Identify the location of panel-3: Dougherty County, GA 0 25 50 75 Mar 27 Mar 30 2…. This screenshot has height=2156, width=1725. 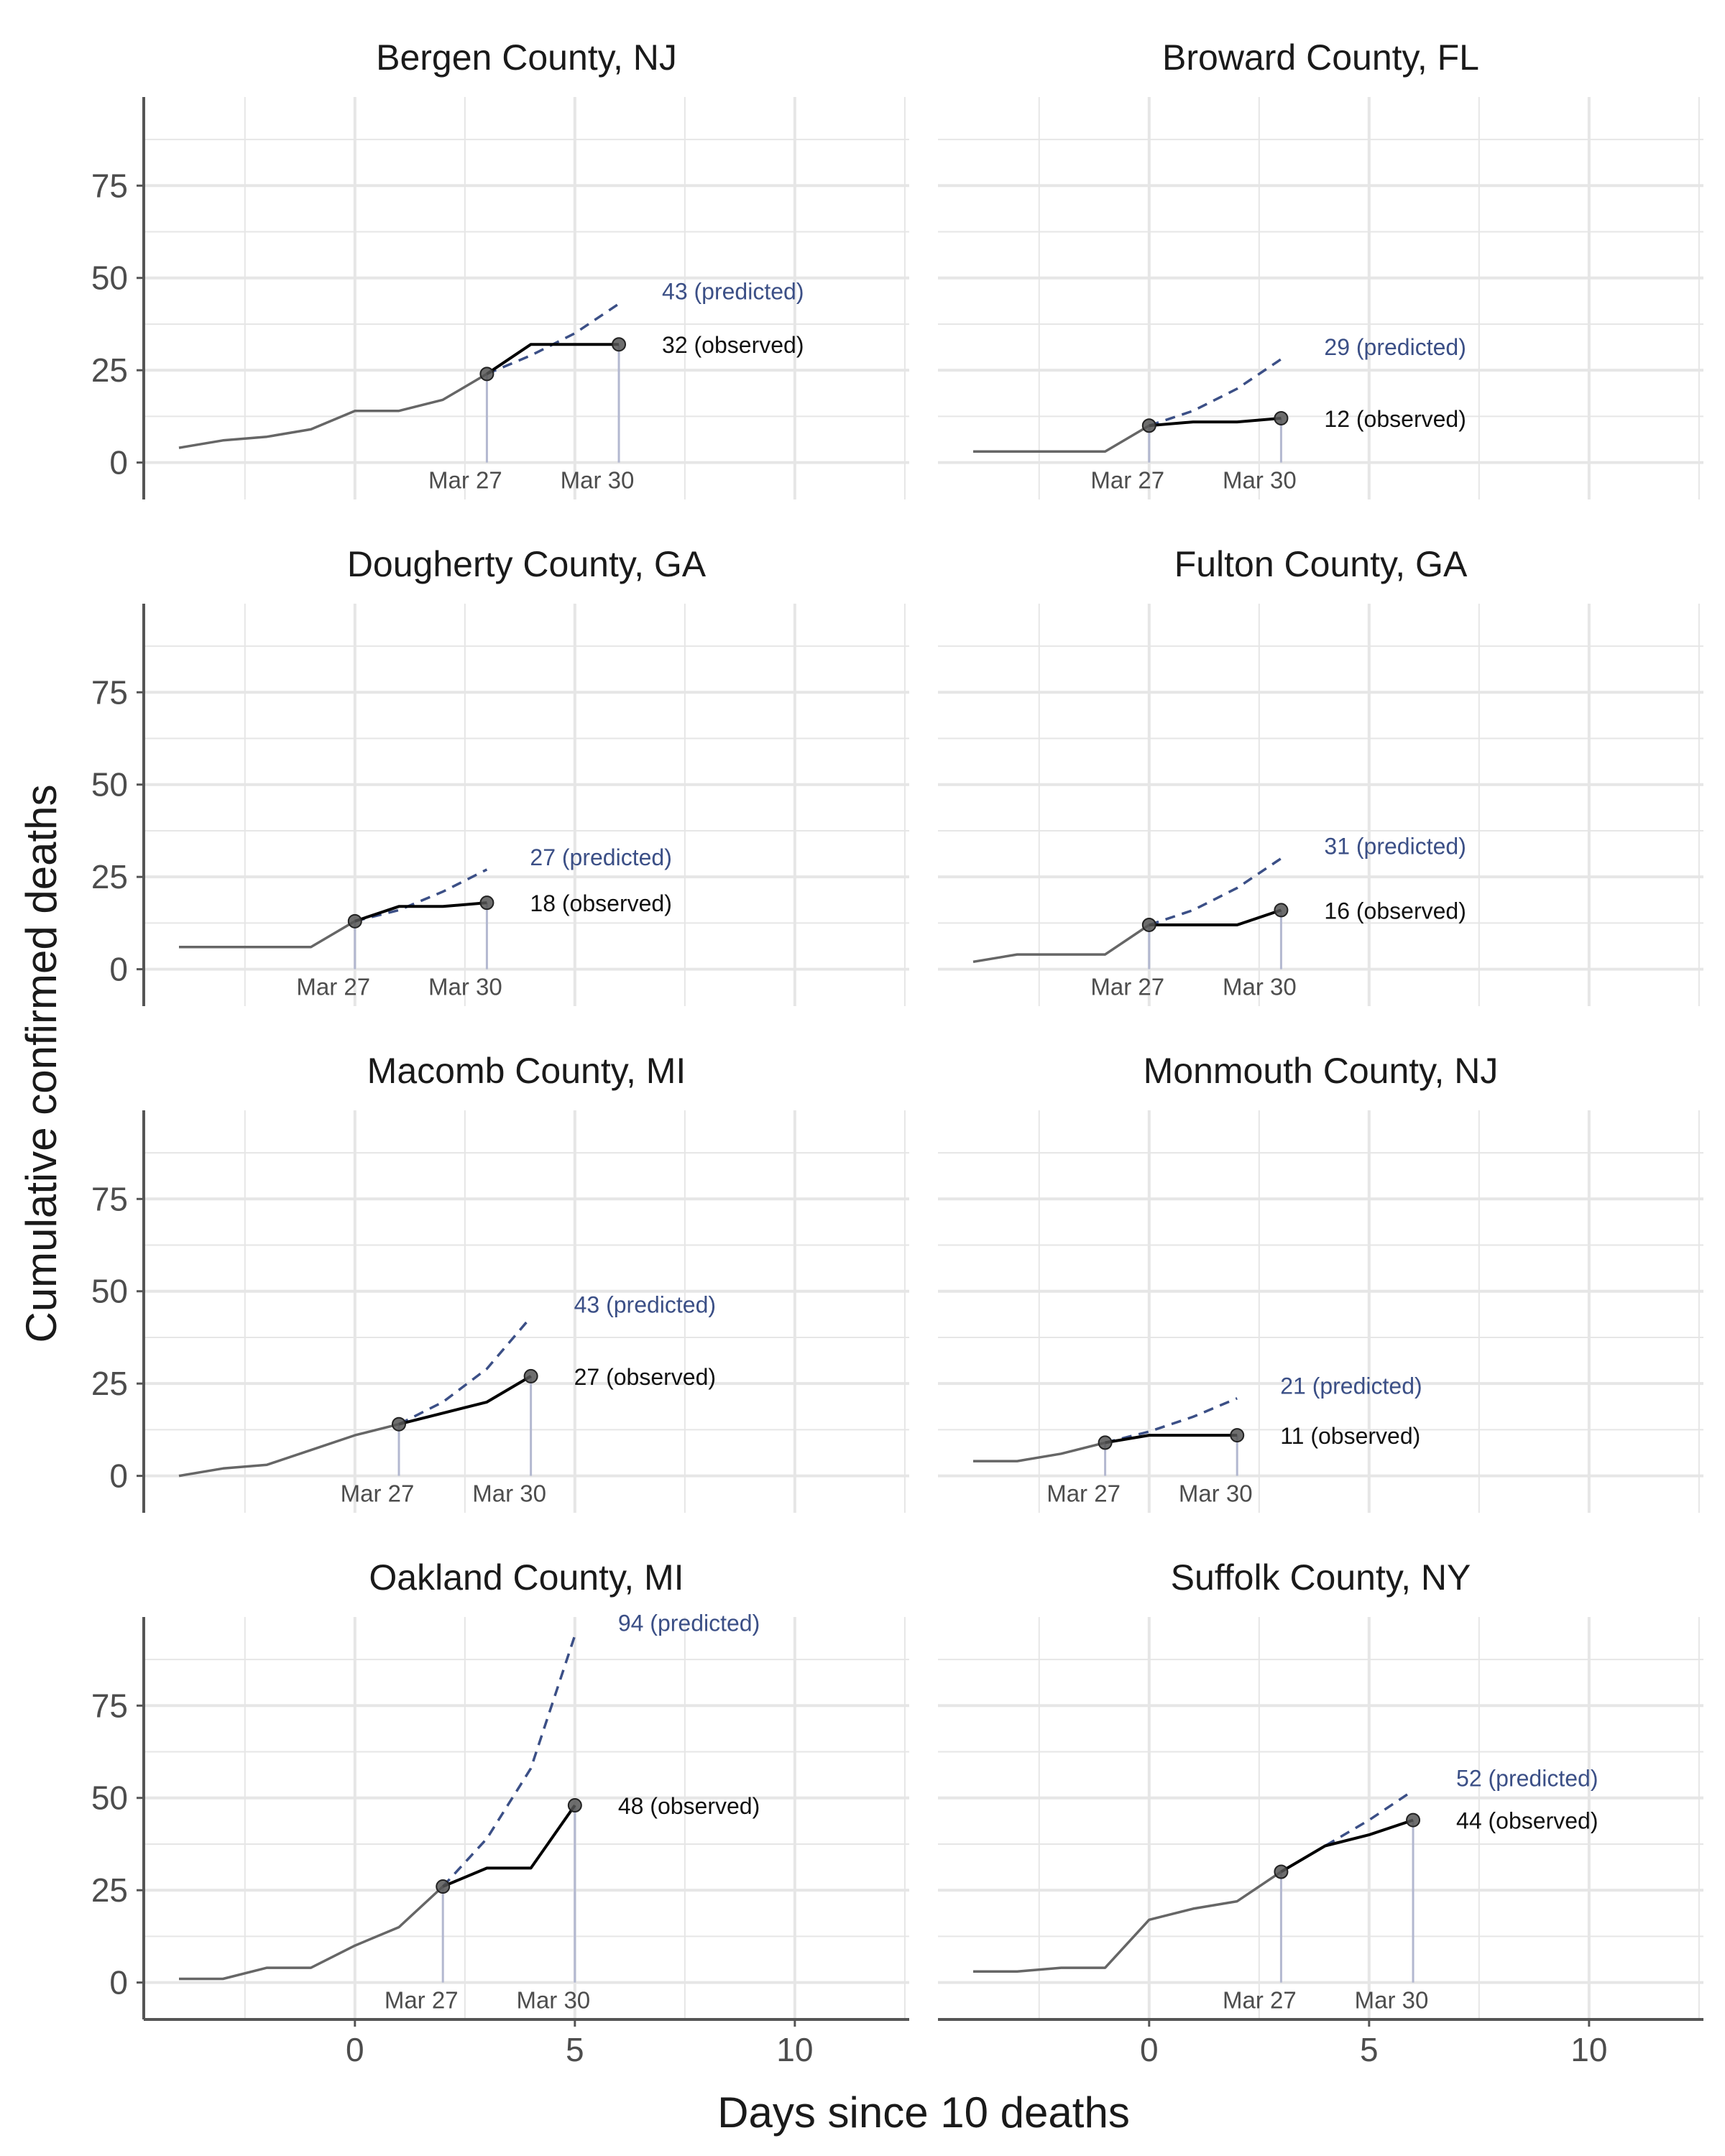
(500, 775).